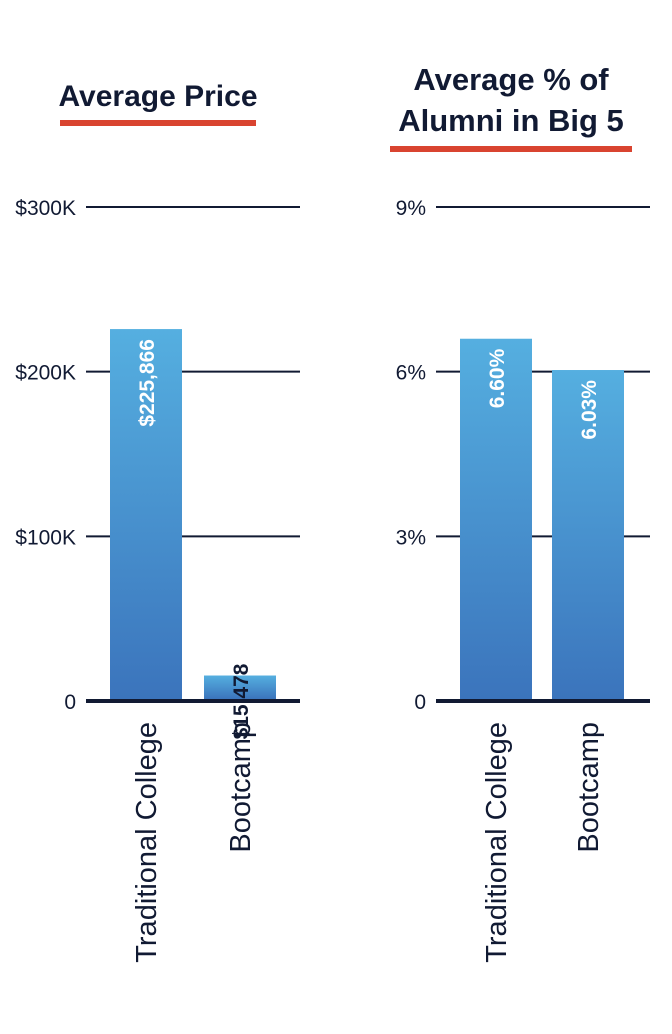 This screenshot has width=672, height=1034. I want to click on bar-value-label: $15,478, so click(241, 701).